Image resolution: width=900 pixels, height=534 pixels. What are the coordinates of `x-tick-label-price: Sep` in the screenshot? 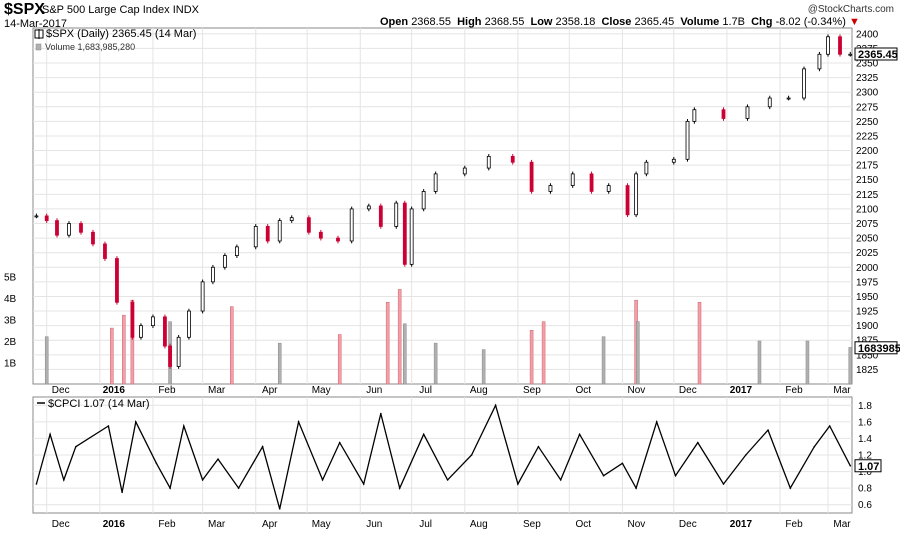 It's located at (532, 390).